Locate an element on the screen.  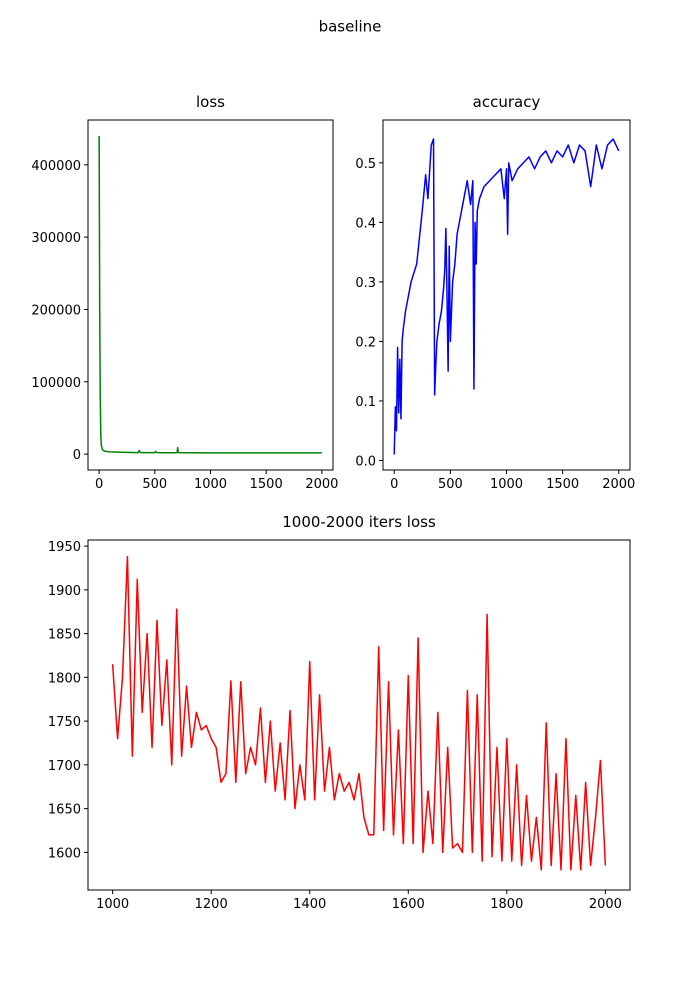
y-tick-label: 1700 is located at coordinates (64, 766).